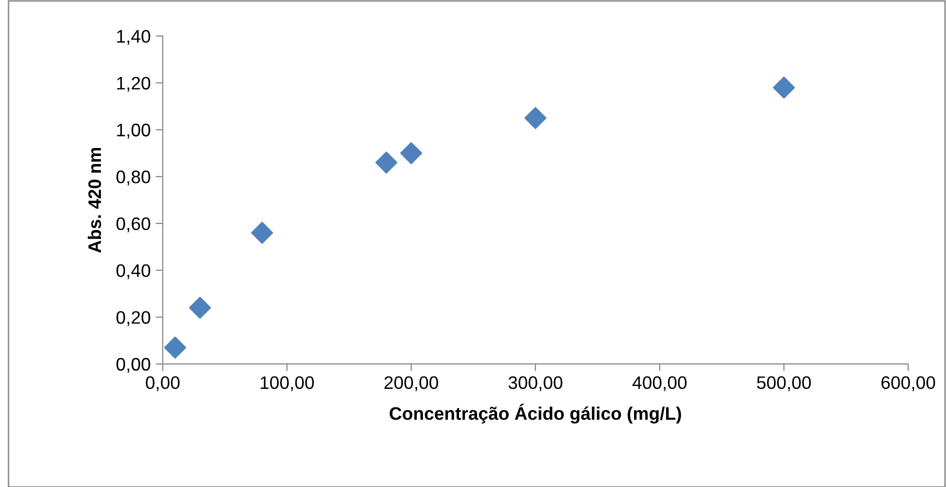  Describe the element at coordinates (535, 384) in the screenshot. I see `x-tick-label: 300,00` at that location.